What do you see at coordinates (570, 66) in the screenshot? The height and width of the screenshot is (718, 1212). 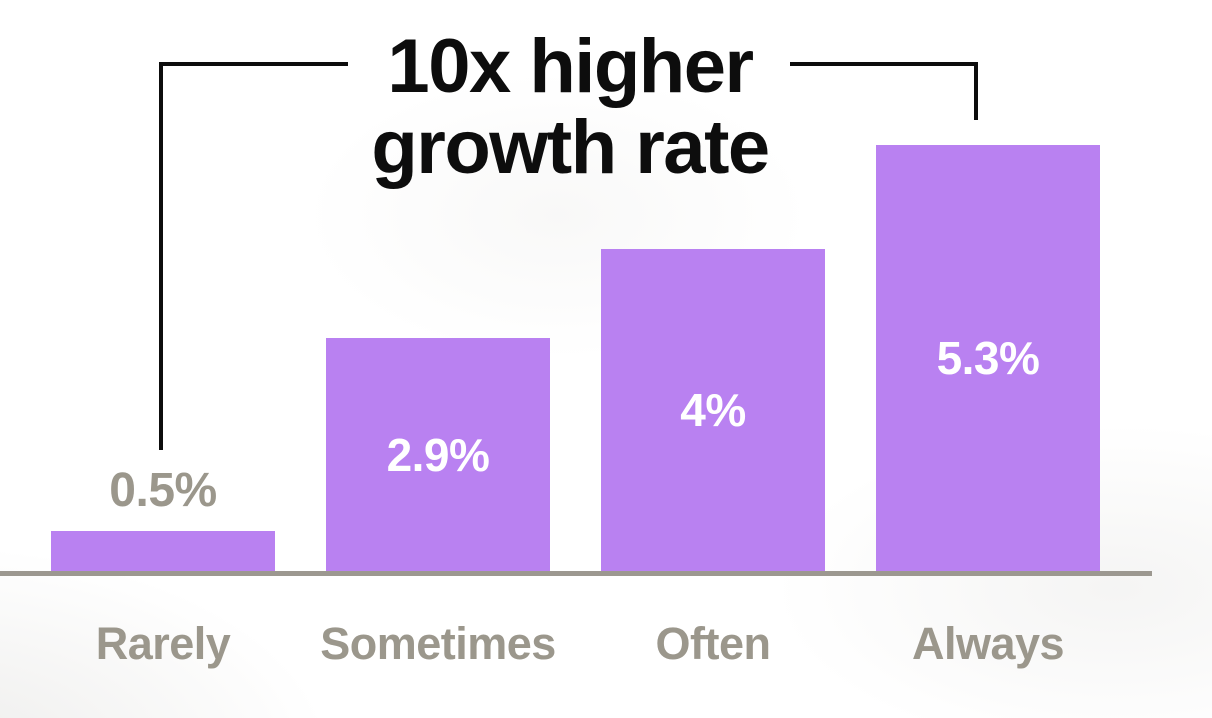 I see `chart-title-line-1: 10x higher` at bounding box center [570, 66].